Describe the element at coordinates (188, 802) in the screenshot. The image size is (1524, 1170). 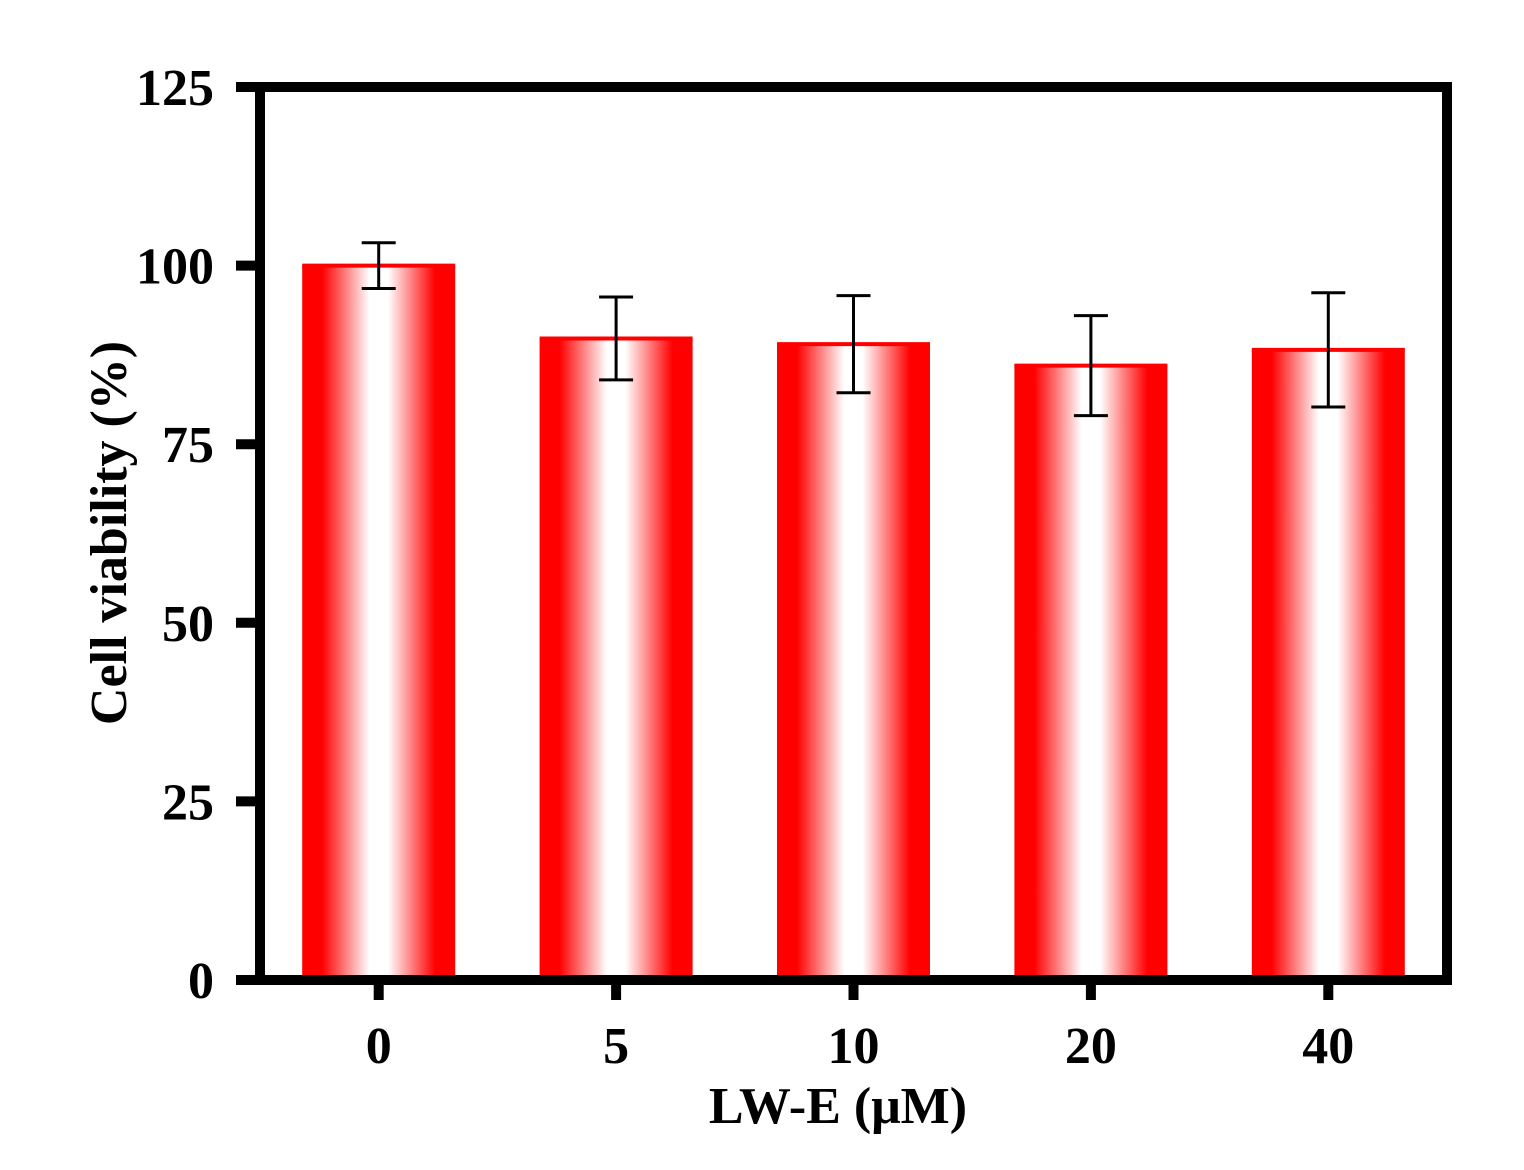
I see `y-tick-label-25: 25` at that location.